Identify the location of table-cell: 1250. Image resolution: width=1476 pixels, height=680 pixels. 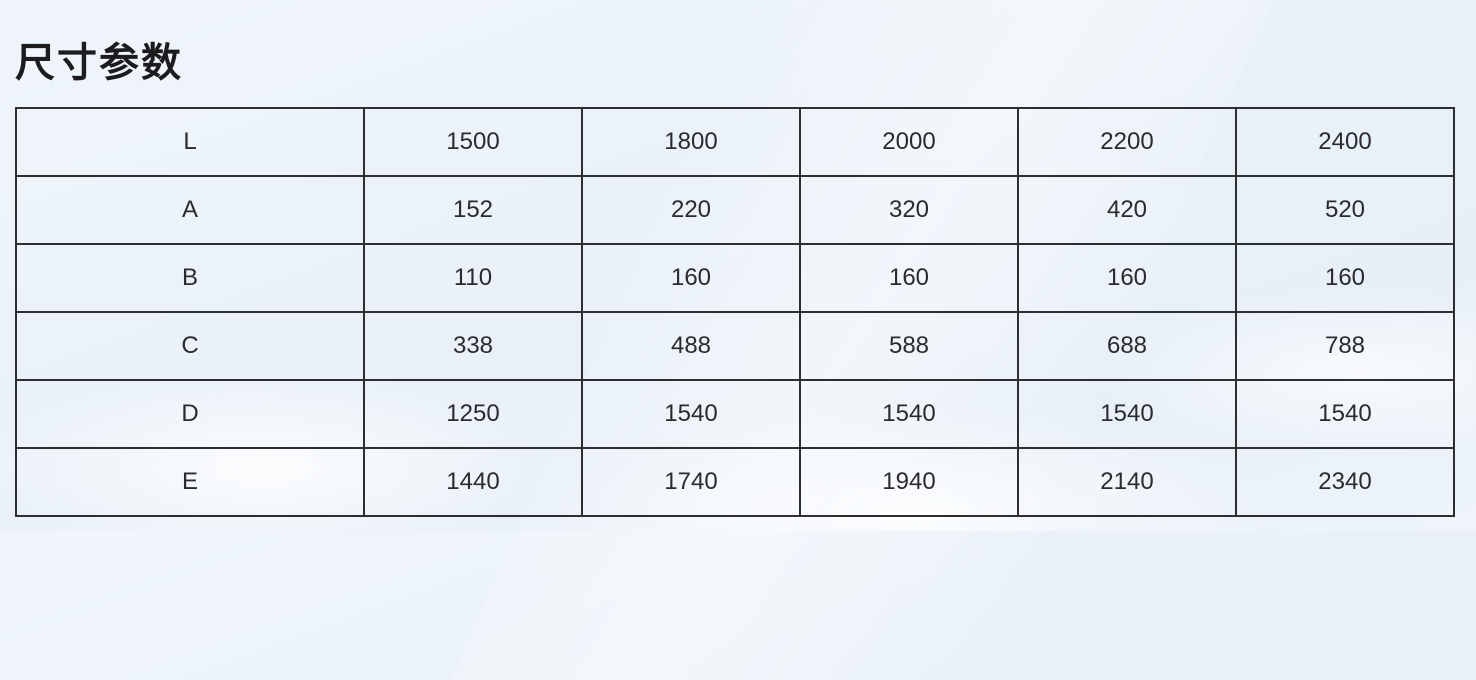
(473, 414).